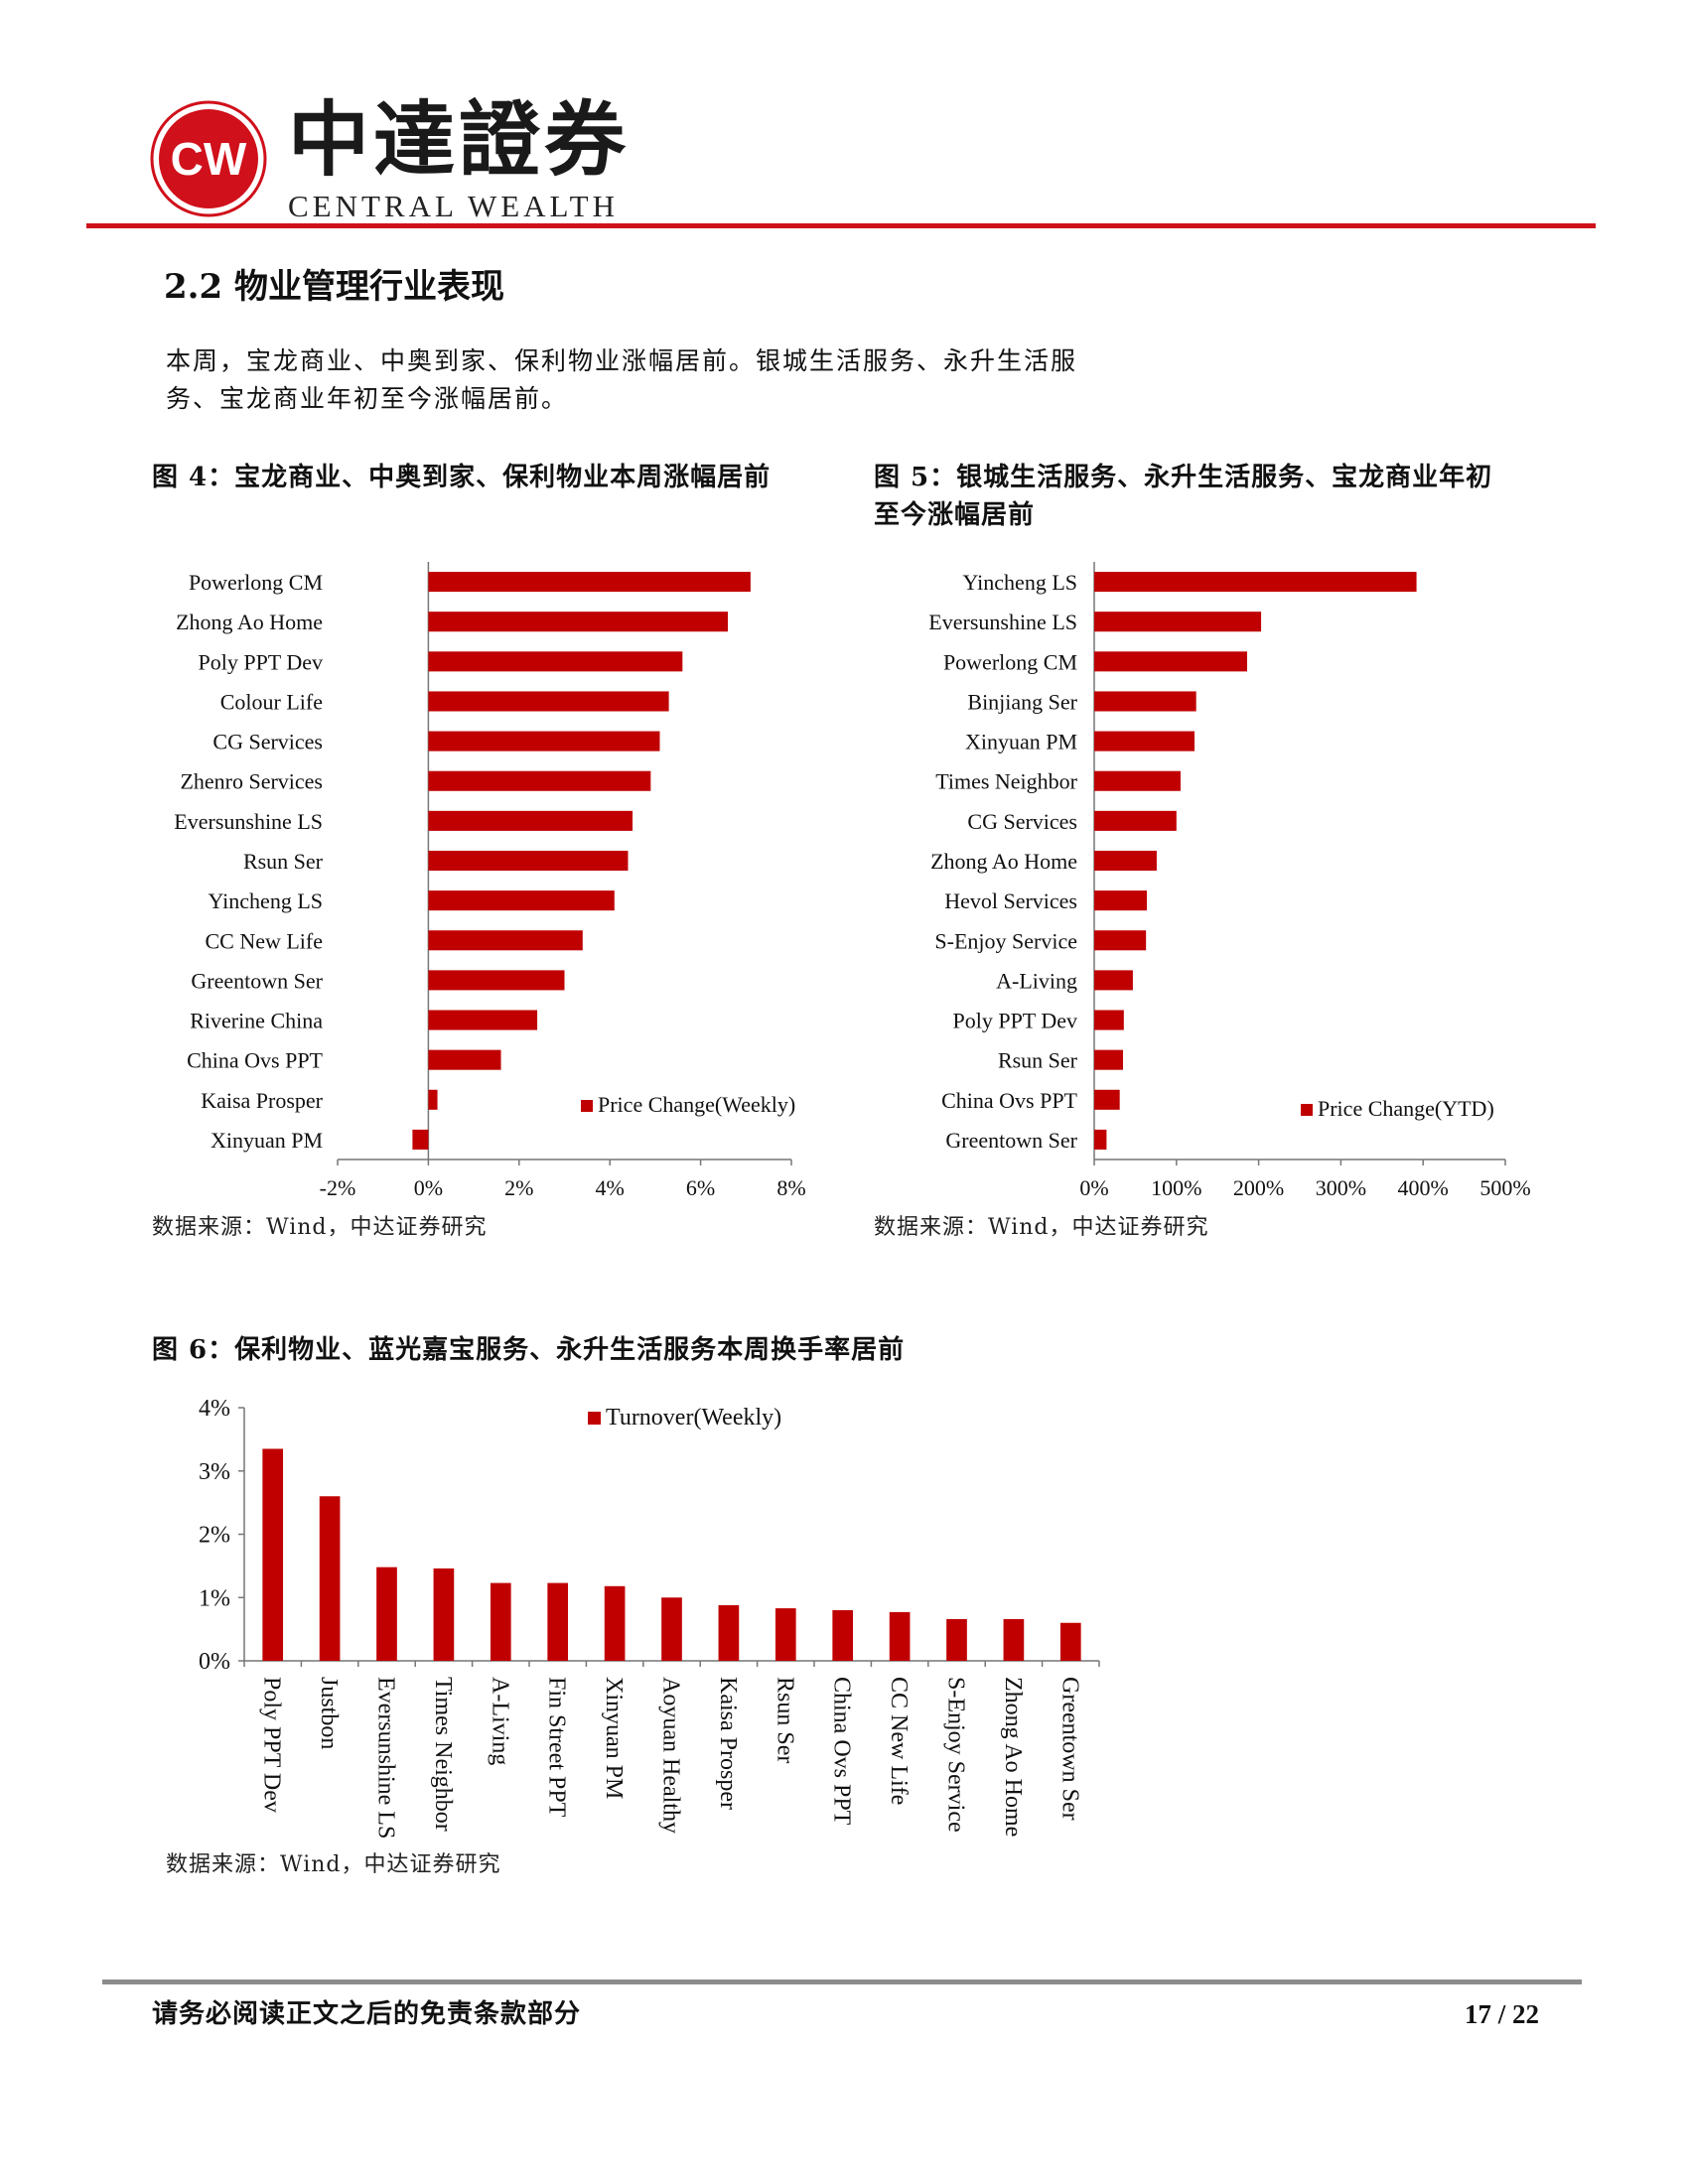 This screenshot has height=2184, width=1688. Describe the element at coordinates (529, 1350) in the screenshot. I see `figure-6-title: 图 6：保利物业、蓝光嘉宝服务、永升生活服务本周换手率居前` at that location.